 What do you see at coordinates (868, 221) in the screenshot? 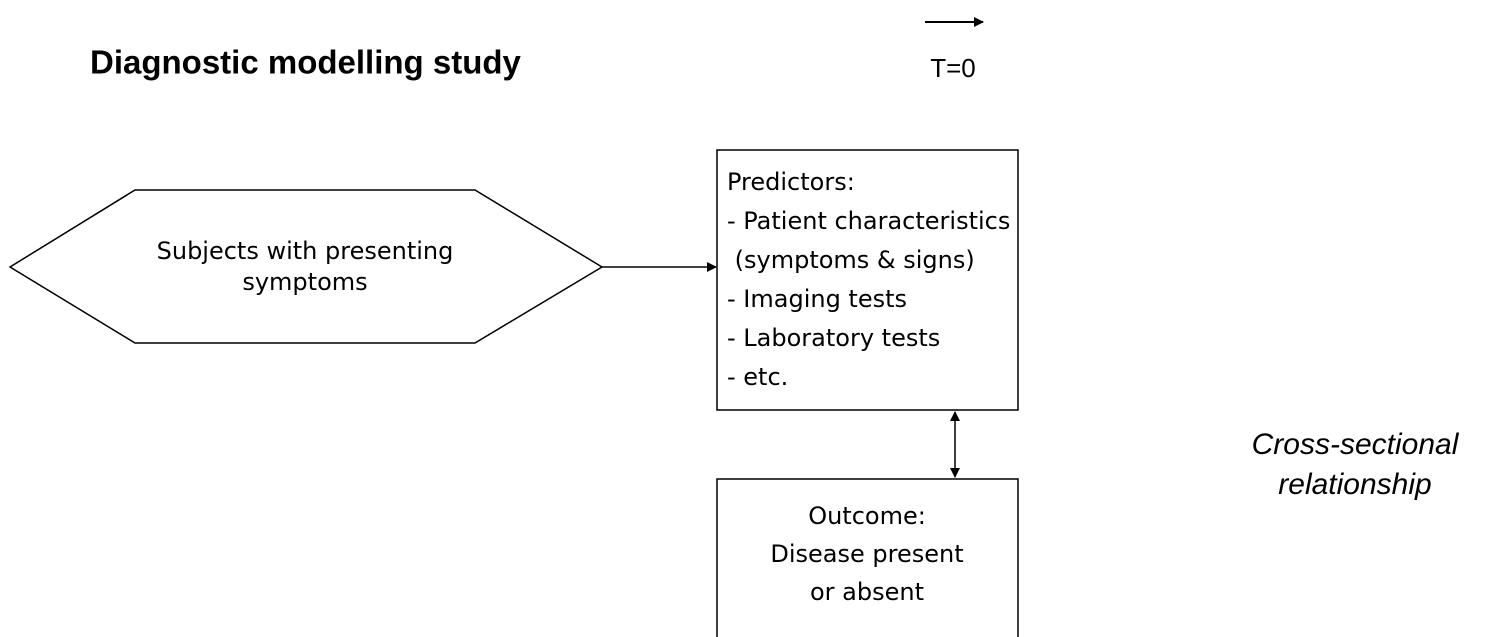
I see `node-text: - Patient characteristics` at bounding box center [868, 221].